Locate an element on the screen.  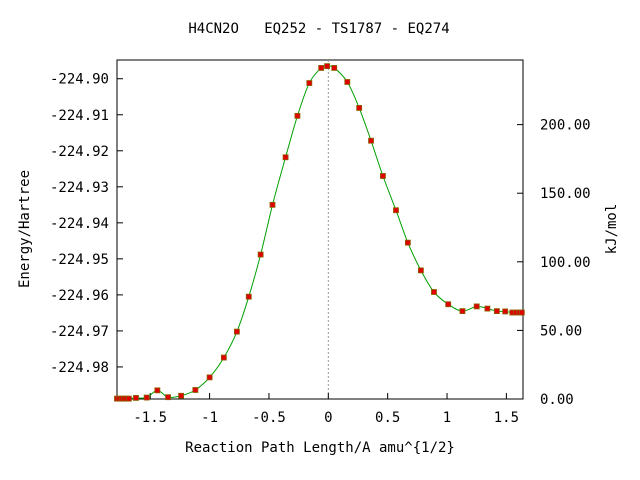
x-tick-label: 1.5 is located at coordinates (506, 418).